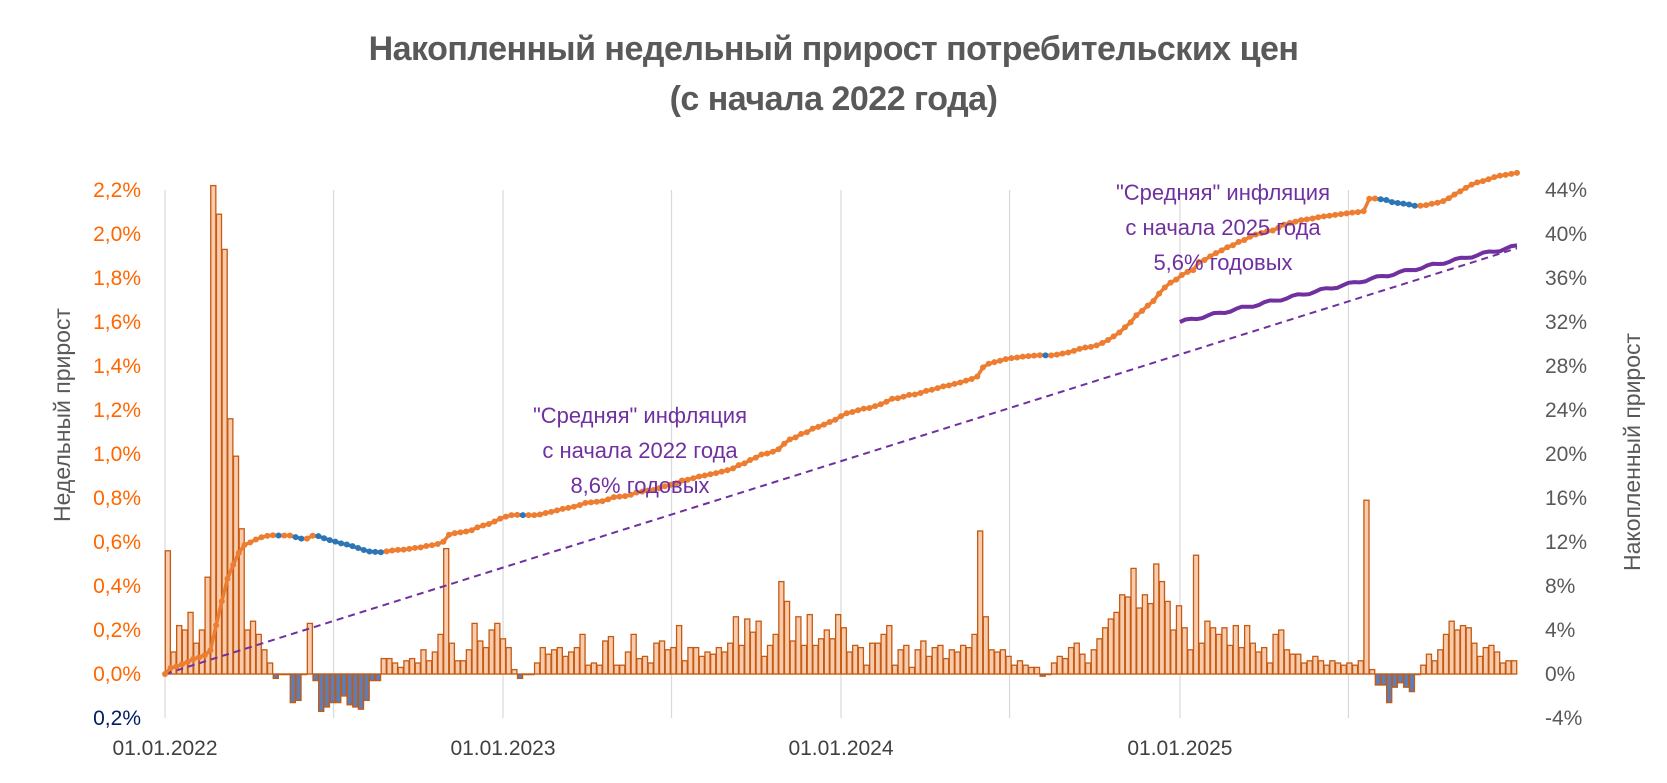  Describe the element at coordinates (1222, 262) in the screenshot. I see `annotation-line: 5,6% годовых` at that location.